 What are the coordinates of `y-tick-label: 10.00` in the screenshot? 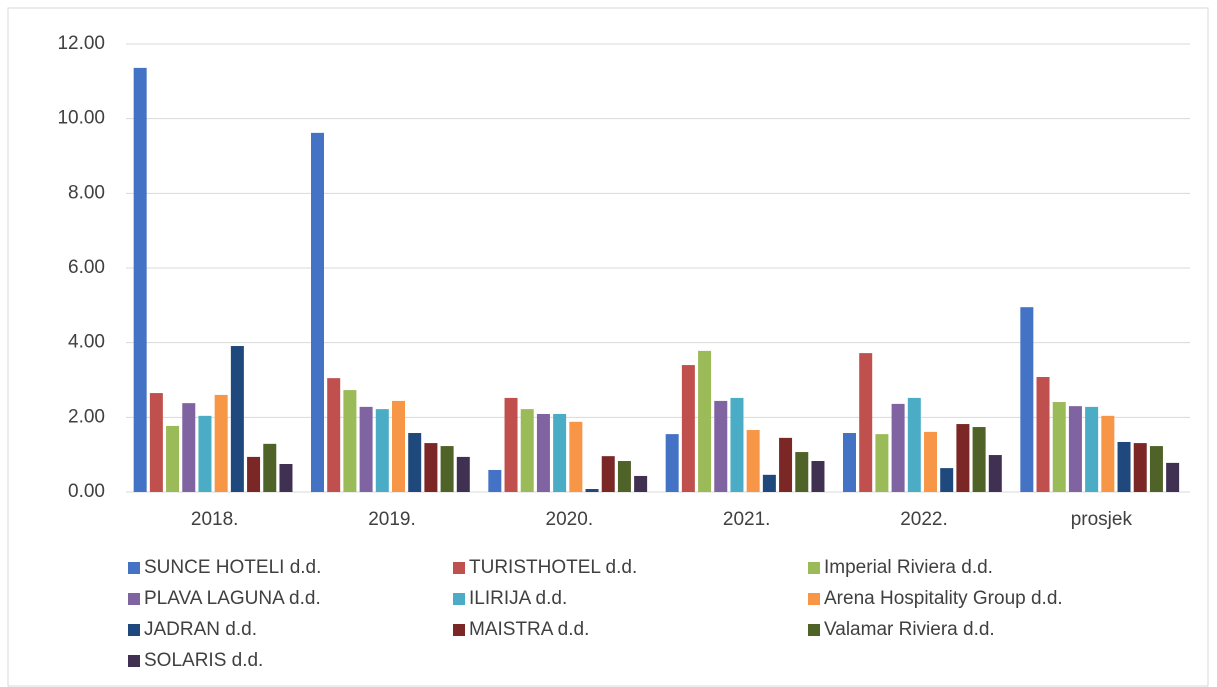 It's located at (81, 118).